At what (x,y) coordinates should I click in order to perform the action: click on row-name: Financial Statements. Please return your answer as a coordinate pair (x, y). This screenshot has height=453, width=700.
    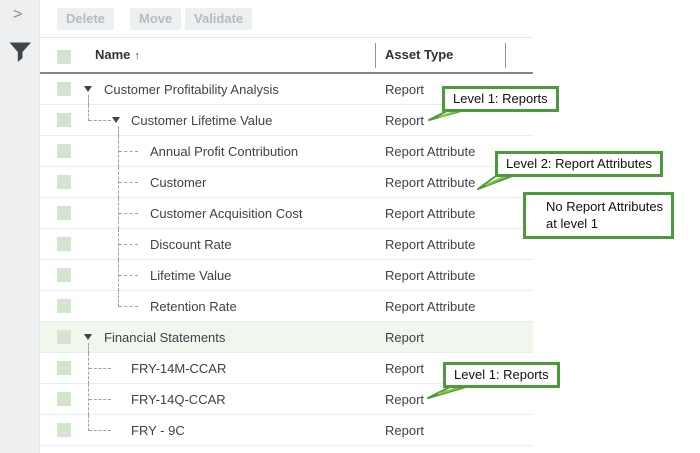
    Looking at the image, I should click on (165, 337).